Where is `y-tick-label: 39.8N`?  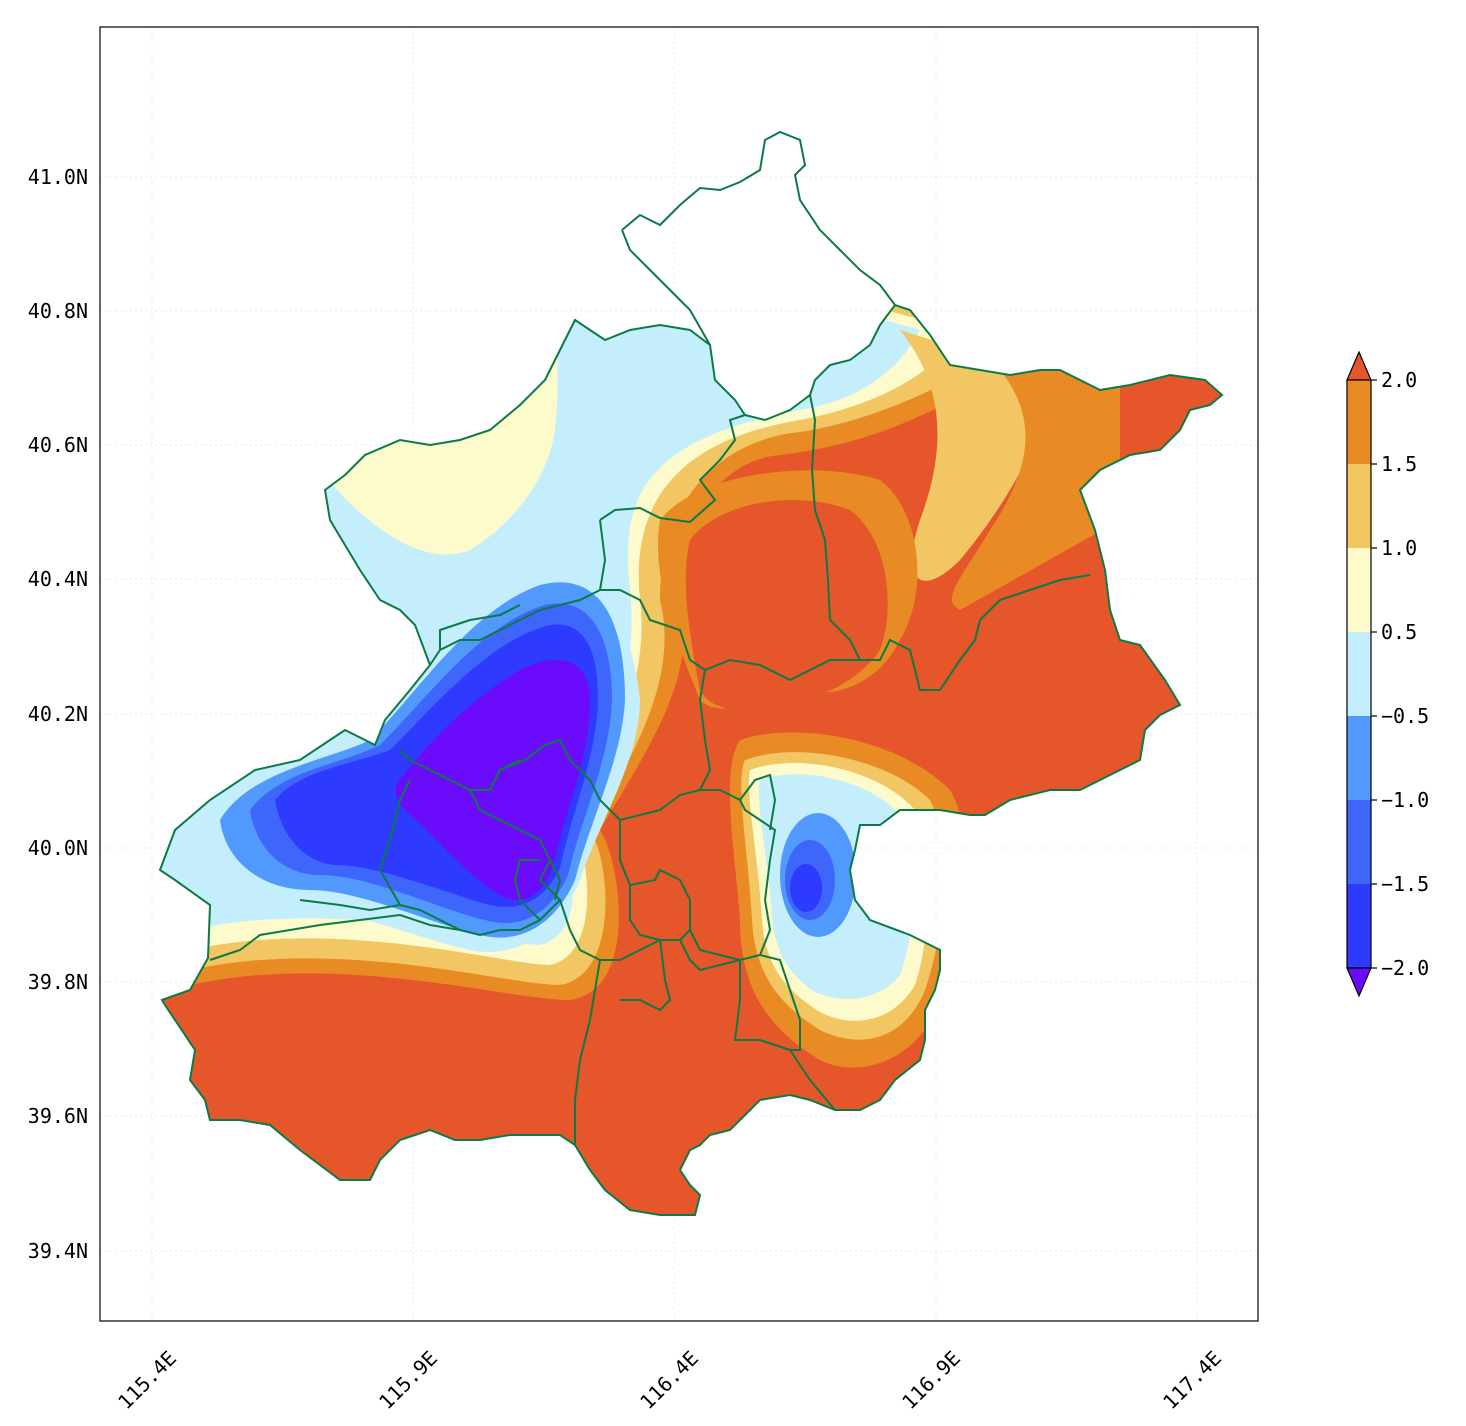
y-tick-label: 39.8N is located at coordinates (58, 982).